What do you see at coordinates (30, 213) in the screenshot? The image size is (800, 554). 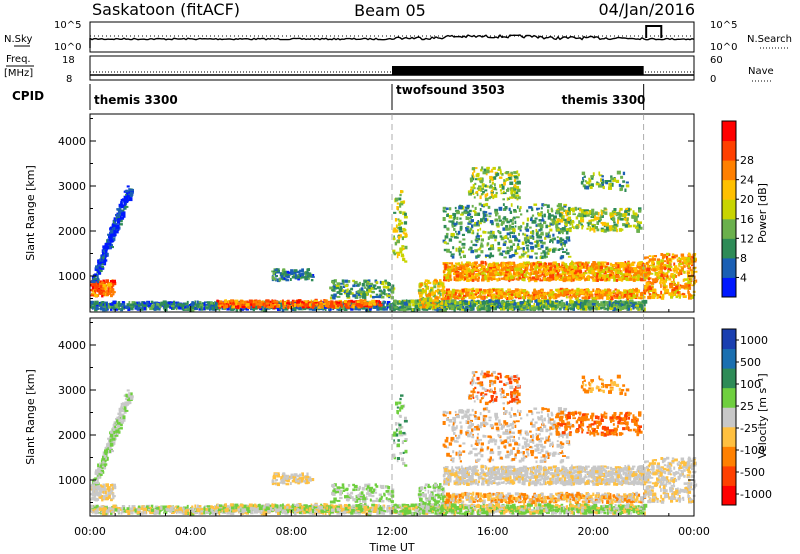 I see `power-ylabel: Slant Range [km]` at bounding box center [30, 213].